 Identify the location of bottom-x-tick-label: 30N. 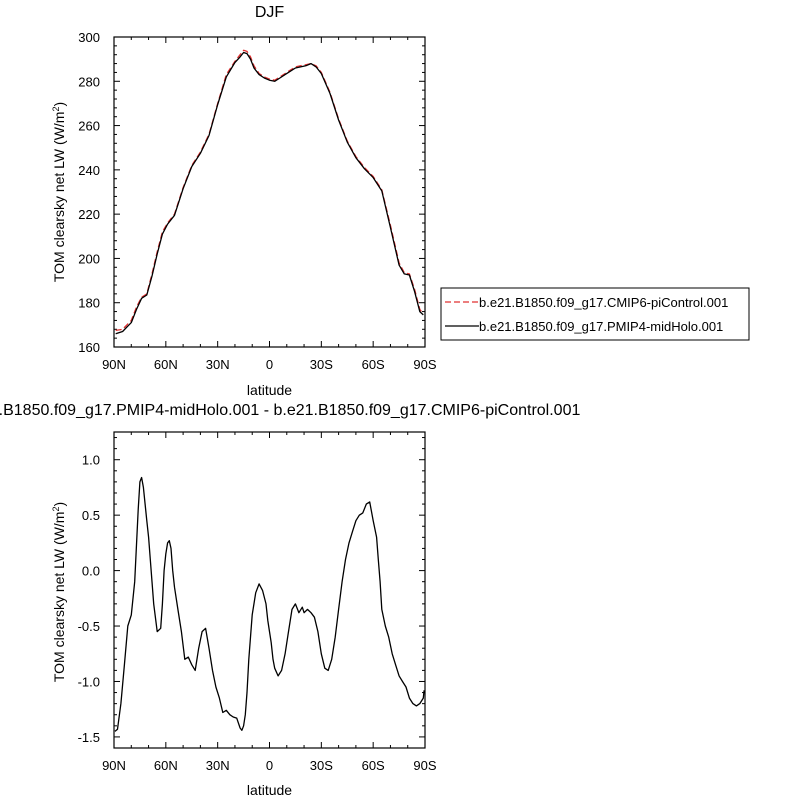
(218, 765).